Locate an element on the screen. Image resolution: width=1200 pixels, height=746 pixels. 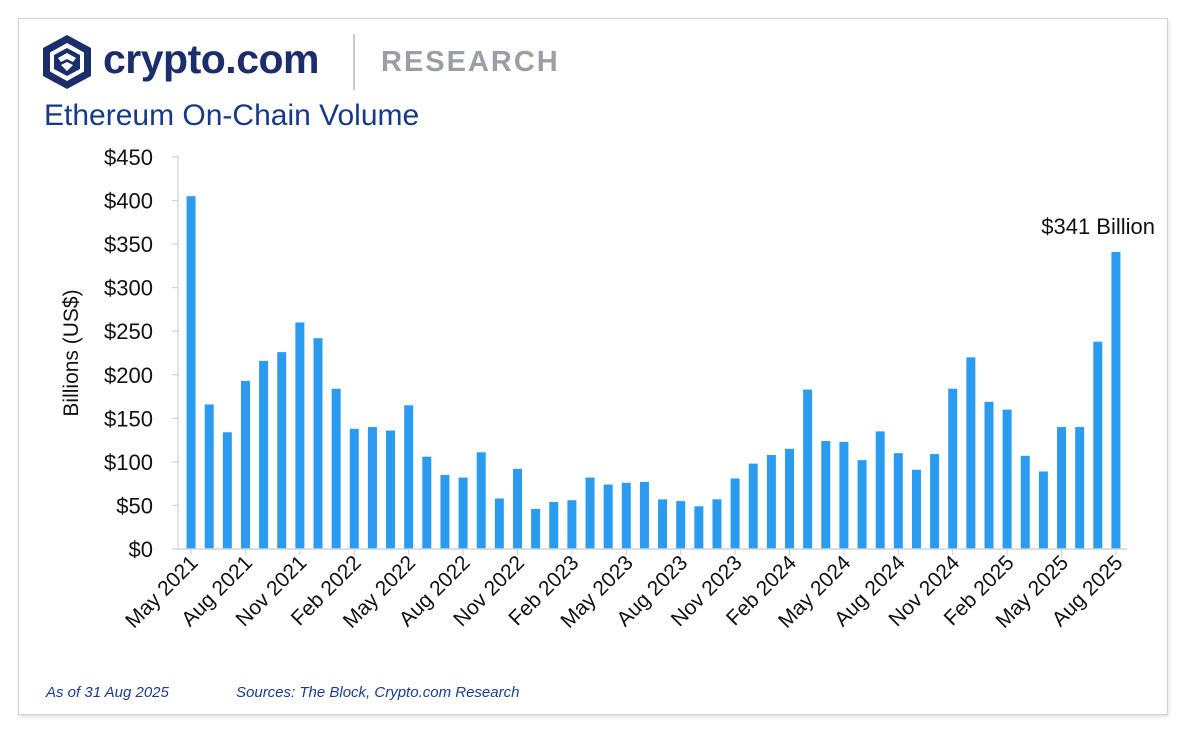
y-tick-label: $0 is located at coordinates (141, 549).